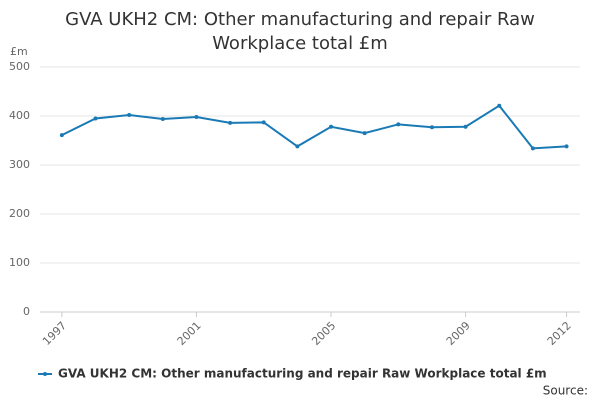 The image size is (600, 400). Describe the element at coordinates (323, 333) in the screenshot. I see `x-tick-label: 2005` at that location.